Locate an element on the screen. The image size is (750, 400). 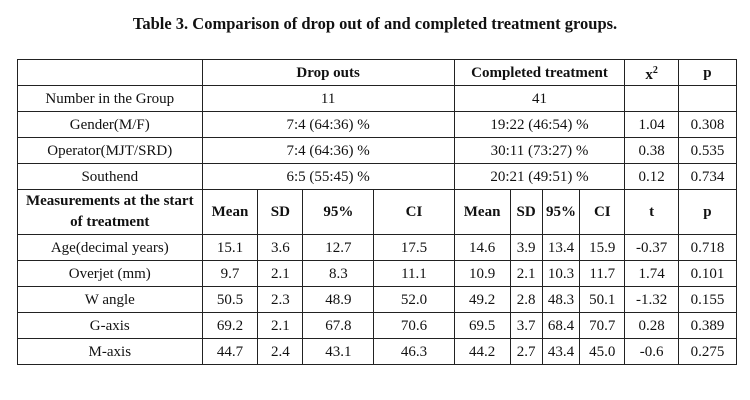
completed-ci-low: 68.4 is located at coordinates (561, 325).